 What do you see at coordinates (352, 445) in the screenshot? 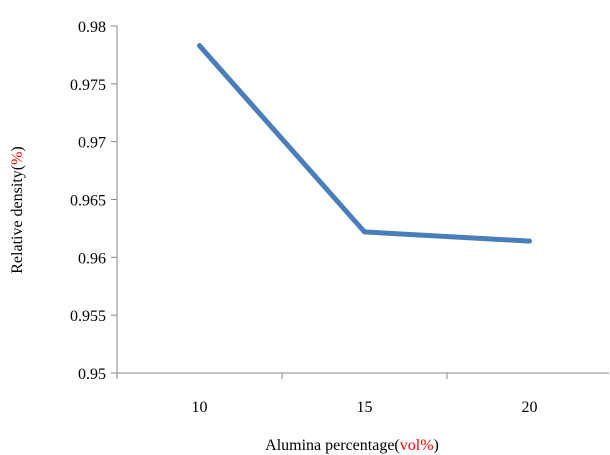
I see `x-axis-label: Alumina percentage(vol%)` at bounding box center [352, 445].